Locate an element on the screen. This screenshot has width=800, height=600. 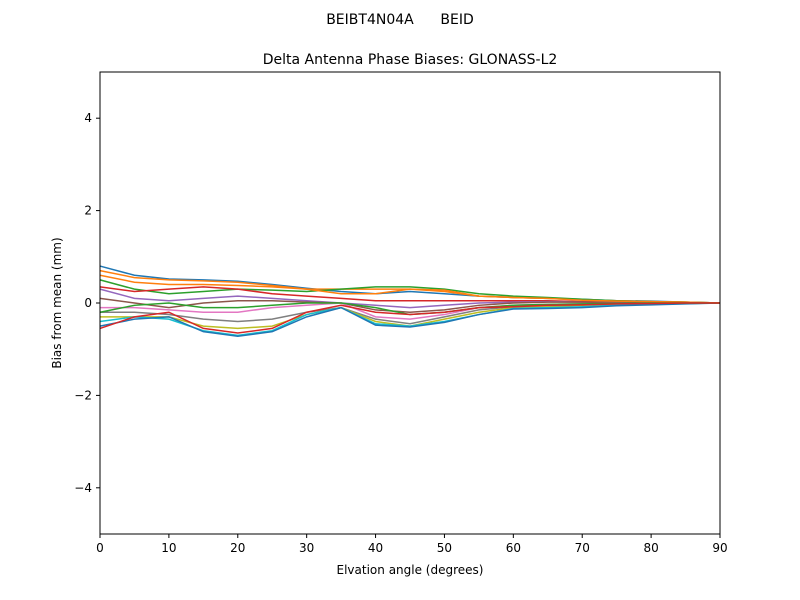
x-tick-label: 50 is located at coordinates (444, 548).